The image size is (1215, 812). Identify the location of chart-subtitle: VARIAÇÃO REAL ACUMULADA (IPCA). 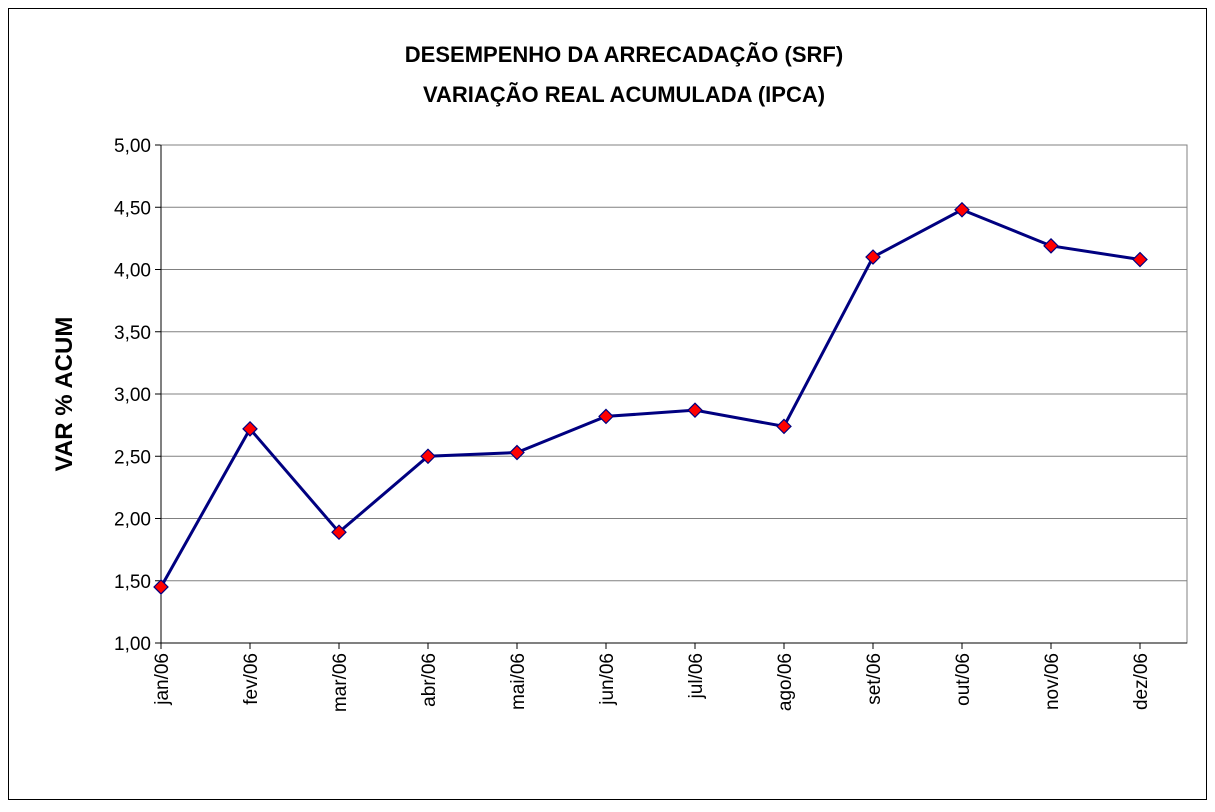
(624, 94).